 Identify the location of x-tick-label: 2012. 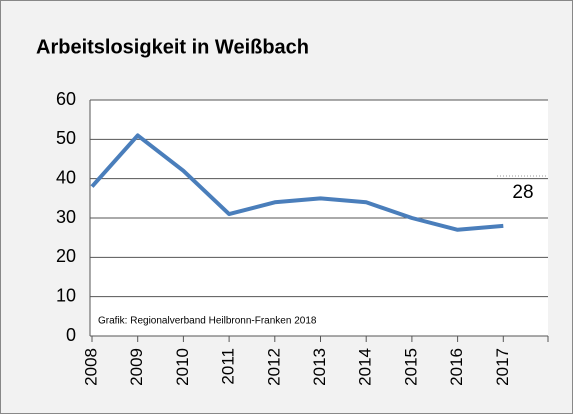
(273, 367).